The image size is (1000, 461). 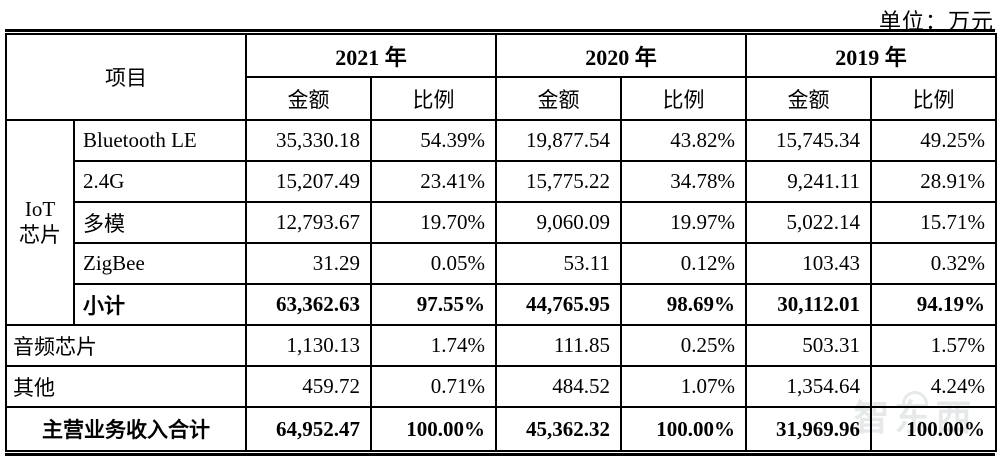 What do you see at coordinates (934, 181) in the screenshot?
I see `cell-ratio: 28.91%` at bounding box center [934, 181].